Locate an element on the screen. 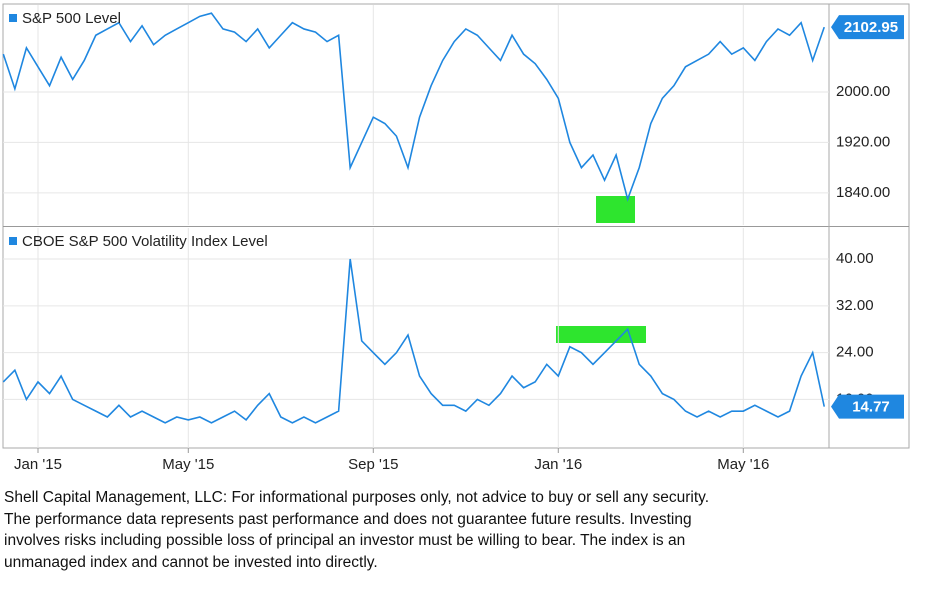 The height and width of the screenshot is (592, 929). legend-label: S&P 500 Level is located at coordinates (71, 18).